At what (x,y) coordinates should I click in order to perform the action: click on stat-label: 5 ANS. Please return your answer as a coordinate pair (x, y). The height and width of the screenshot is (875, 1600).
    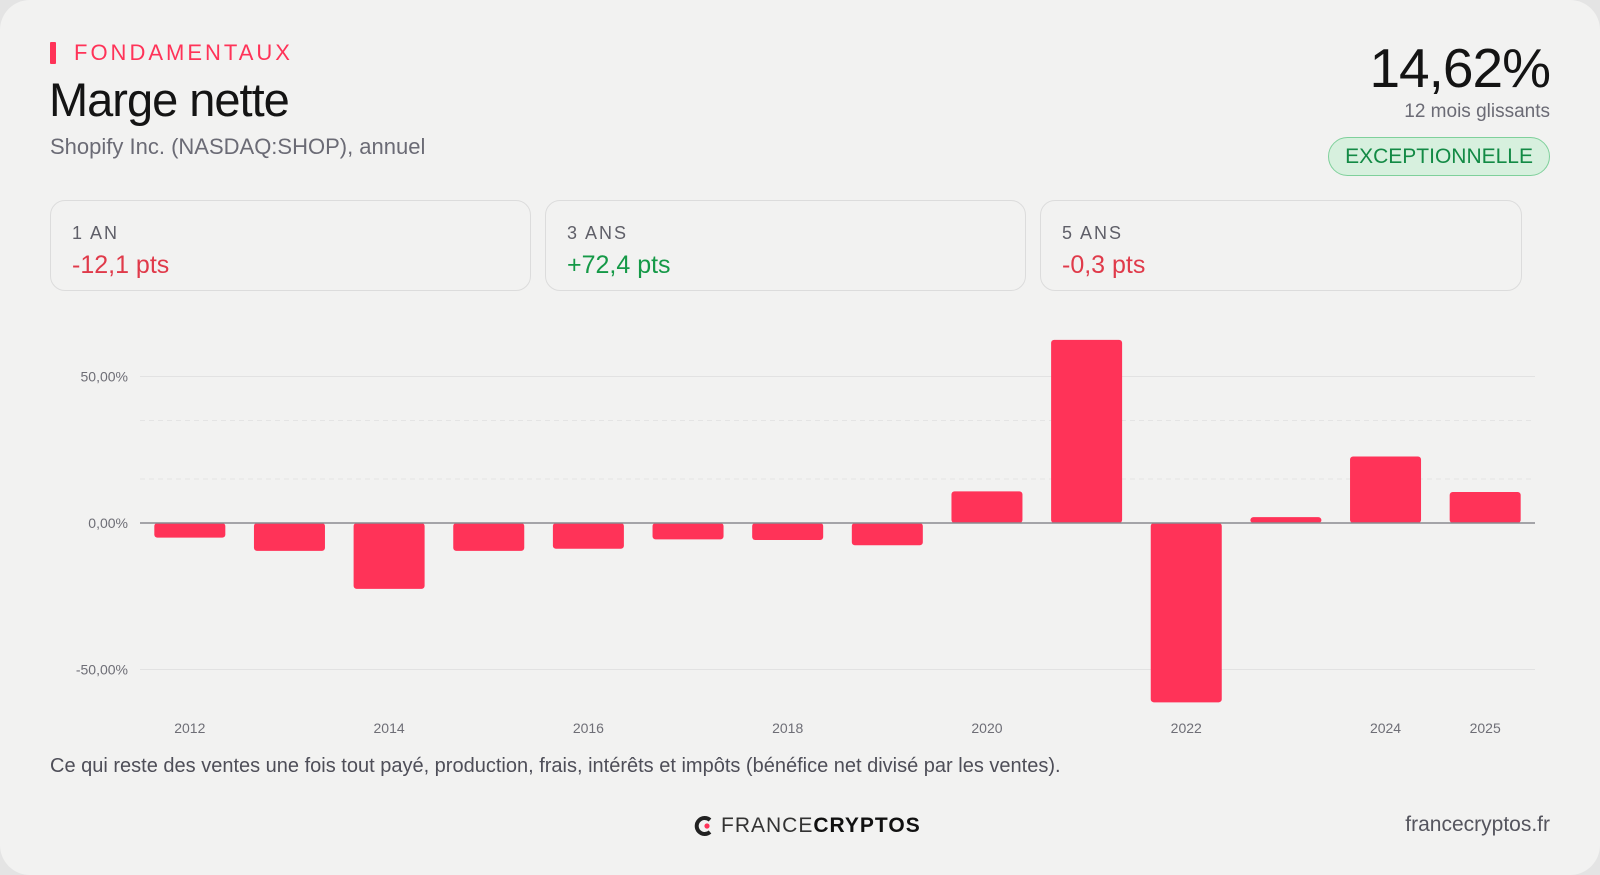
    Looking at the image, I should click on (1093, 233).